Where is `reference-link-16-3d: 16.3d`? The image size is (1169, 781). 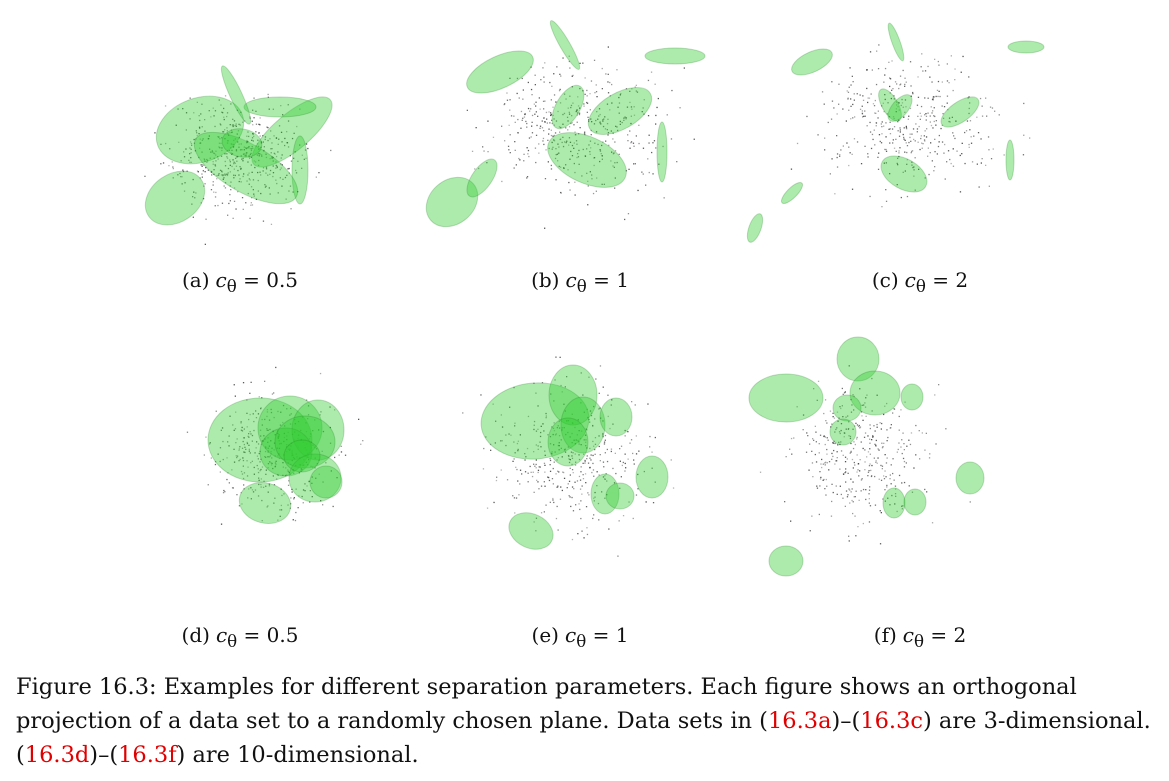
reference-link-16-3d: 16.3d is located at coordinates (57, 755).